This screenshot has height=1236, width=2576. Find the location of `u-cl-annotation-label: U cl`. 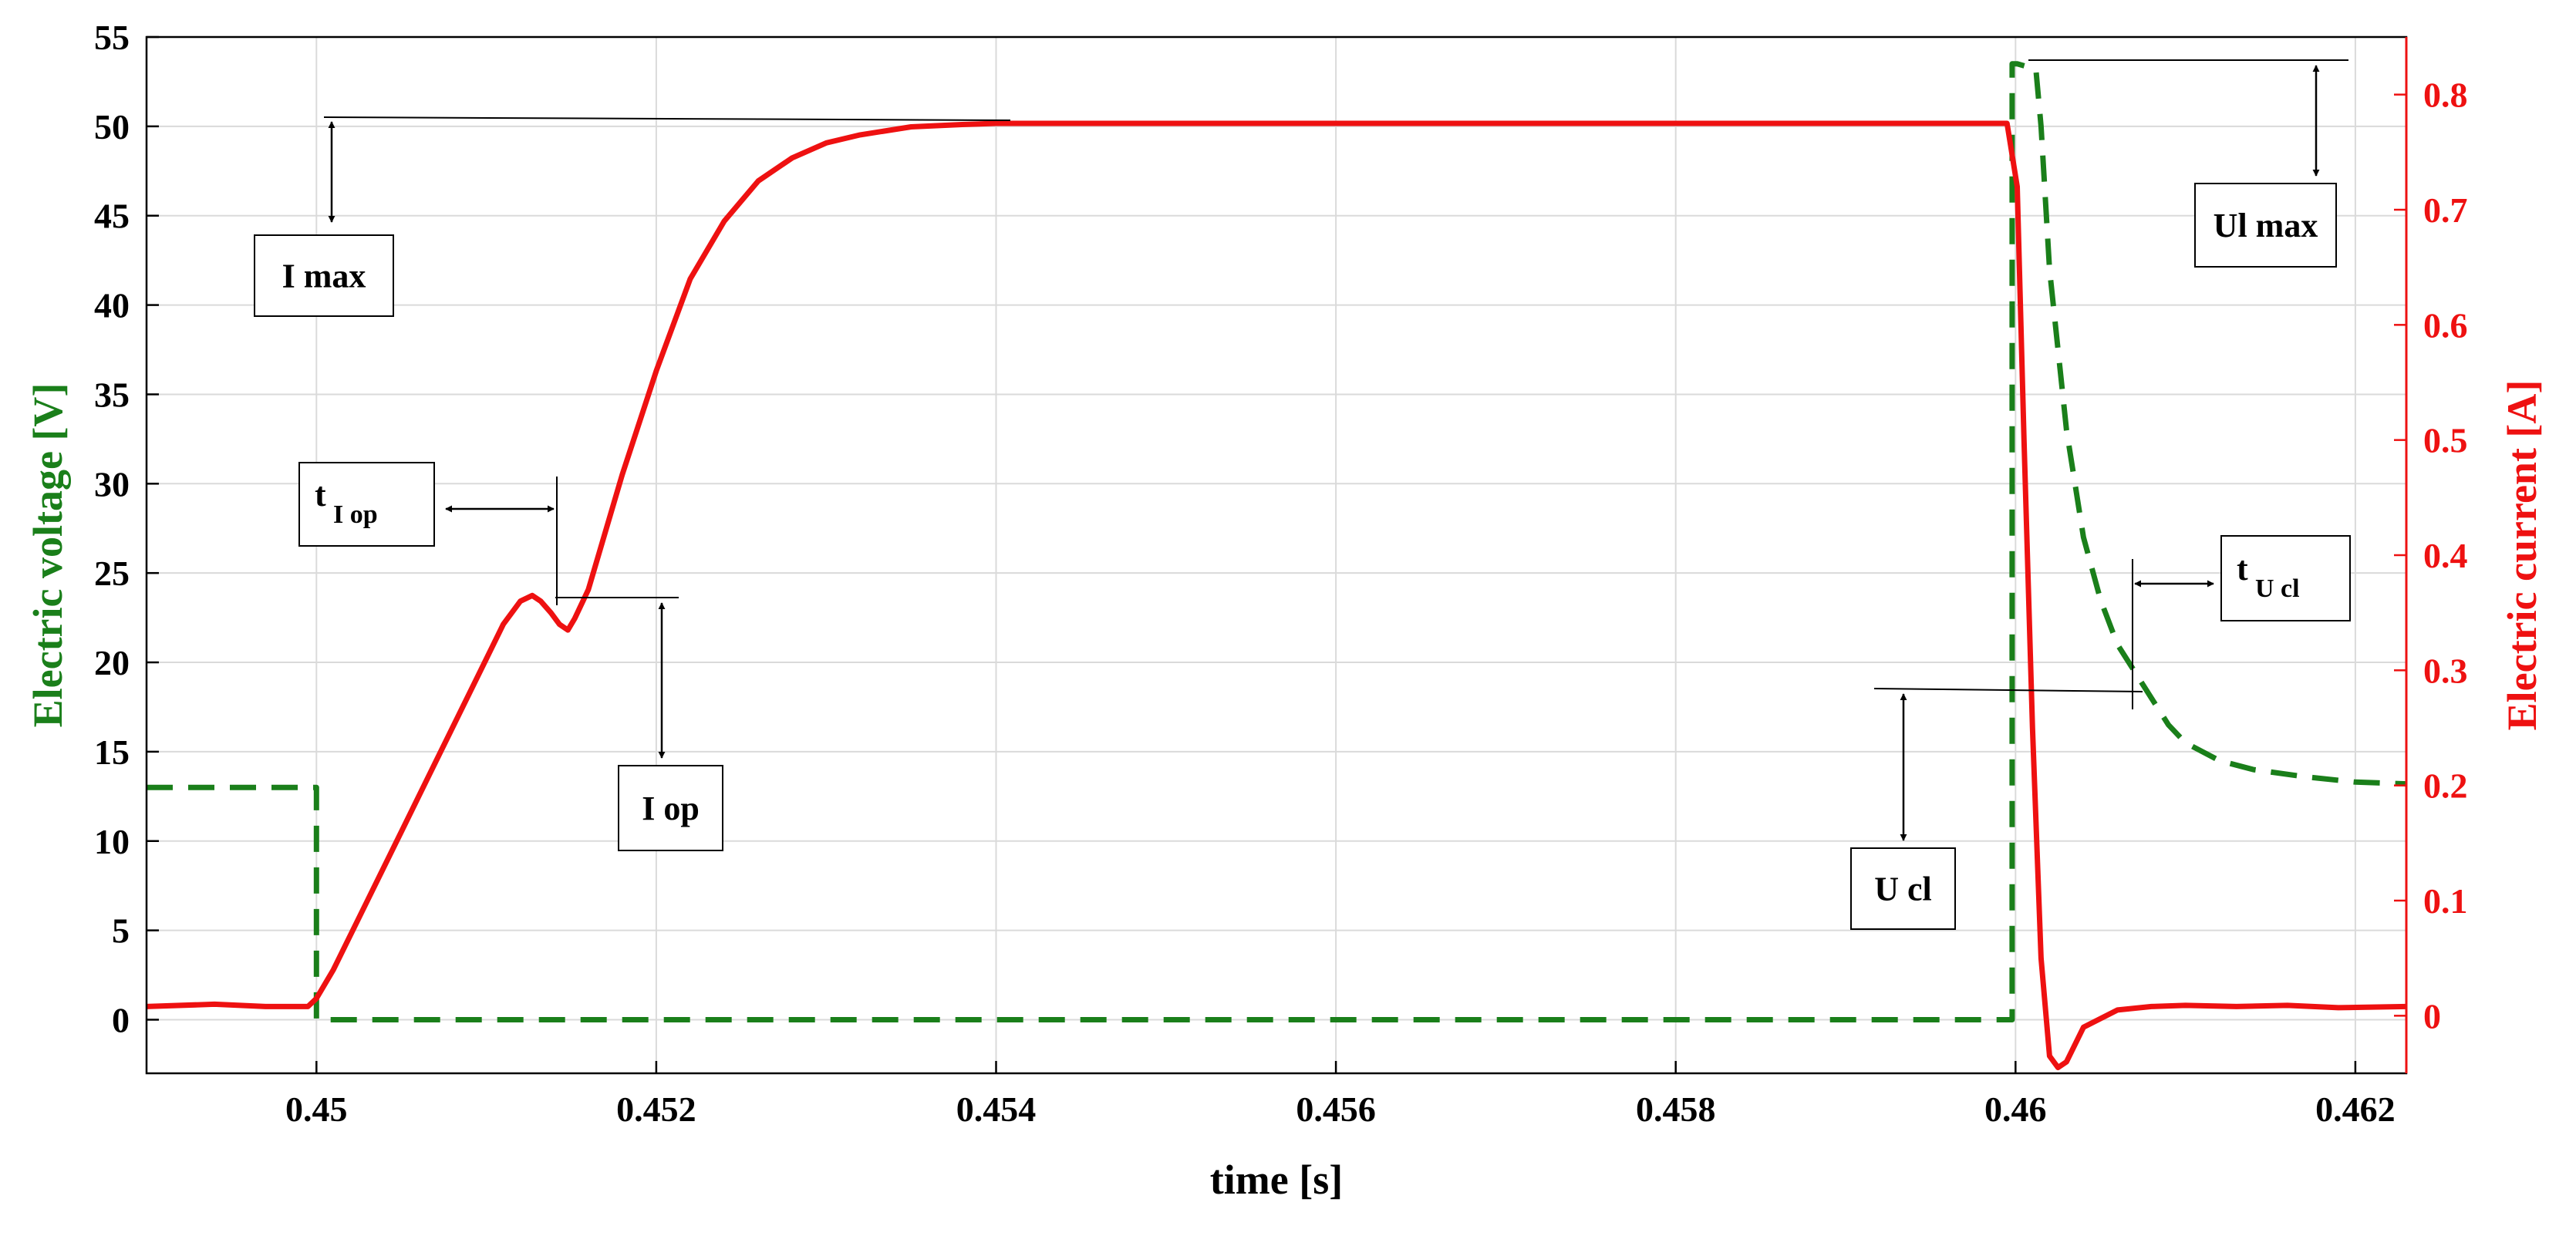

u-cl-annotation-label: U cl is located at coordinates (1903, 890).